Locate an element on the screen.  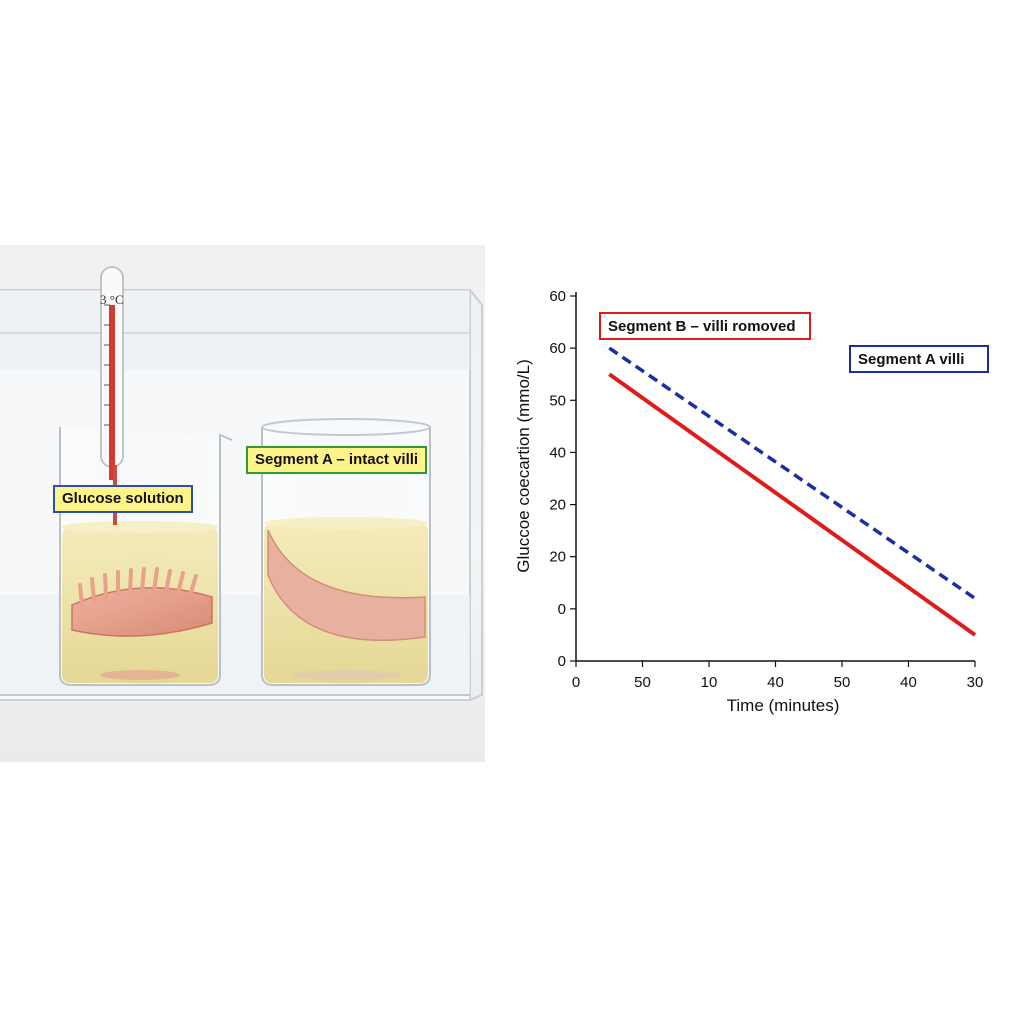
y-axis-ticks: 0 0 20 20 40 50 60 60 is located at coordinates (562, 479).